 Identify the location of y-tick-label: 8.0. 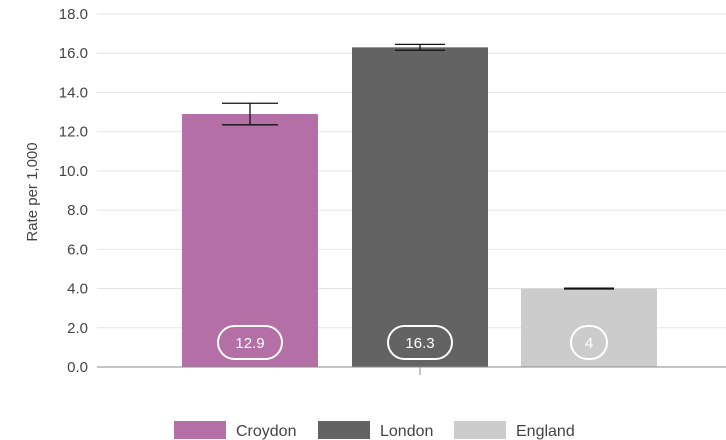
(77, 210).